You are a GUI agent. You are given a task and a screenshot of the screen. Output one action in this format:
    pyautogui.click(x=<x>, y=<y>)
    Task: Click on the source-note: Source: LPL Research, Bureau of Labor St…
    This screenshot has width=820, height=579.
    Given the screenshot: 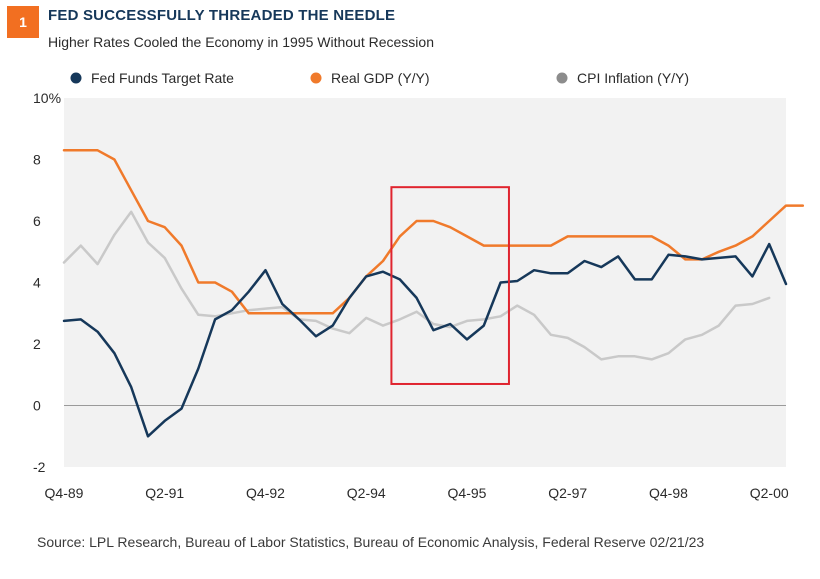 What is the action you would take?
    pyautogui.click(x=371, y=542)
    